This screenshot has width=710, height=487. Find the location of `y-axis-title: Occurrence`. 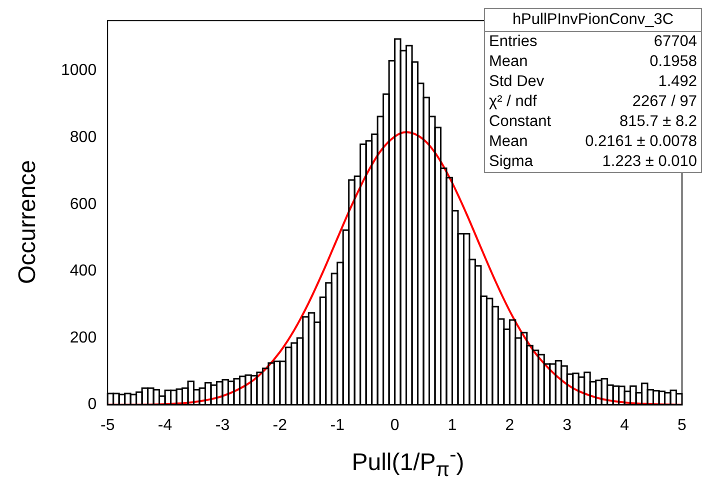

y-axis-title: Occurrence is located at coordinates (28, 222).